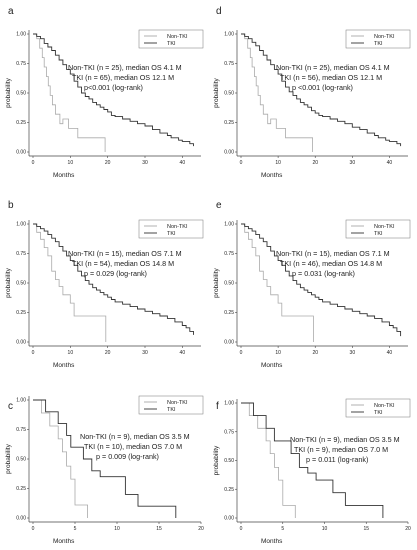 The image size is (417, 550). I want to click on x-tick-label: 15, so click(366, 529).